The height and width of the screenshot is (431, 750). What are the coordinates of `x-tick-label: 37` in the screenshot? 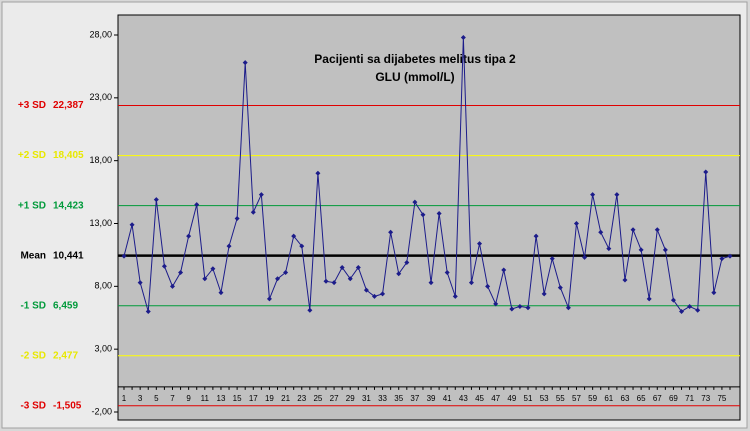 It's located at (414, 398).